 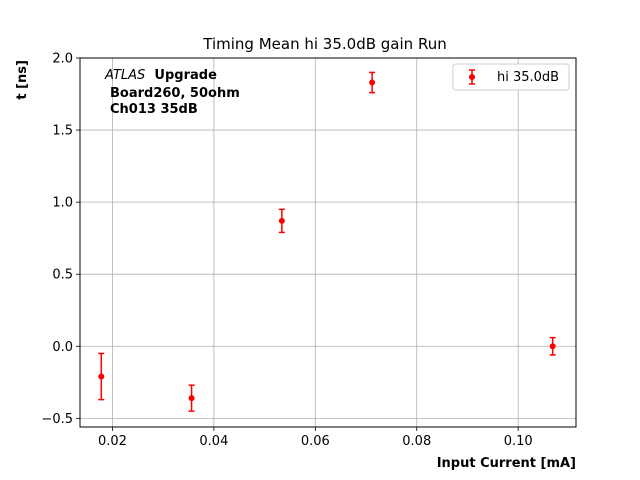 What do you see at coordinates (175, 93) in the screenshot?
I see `annotation-line2: Board260, 50ohm` at bounding box center [175, 93].